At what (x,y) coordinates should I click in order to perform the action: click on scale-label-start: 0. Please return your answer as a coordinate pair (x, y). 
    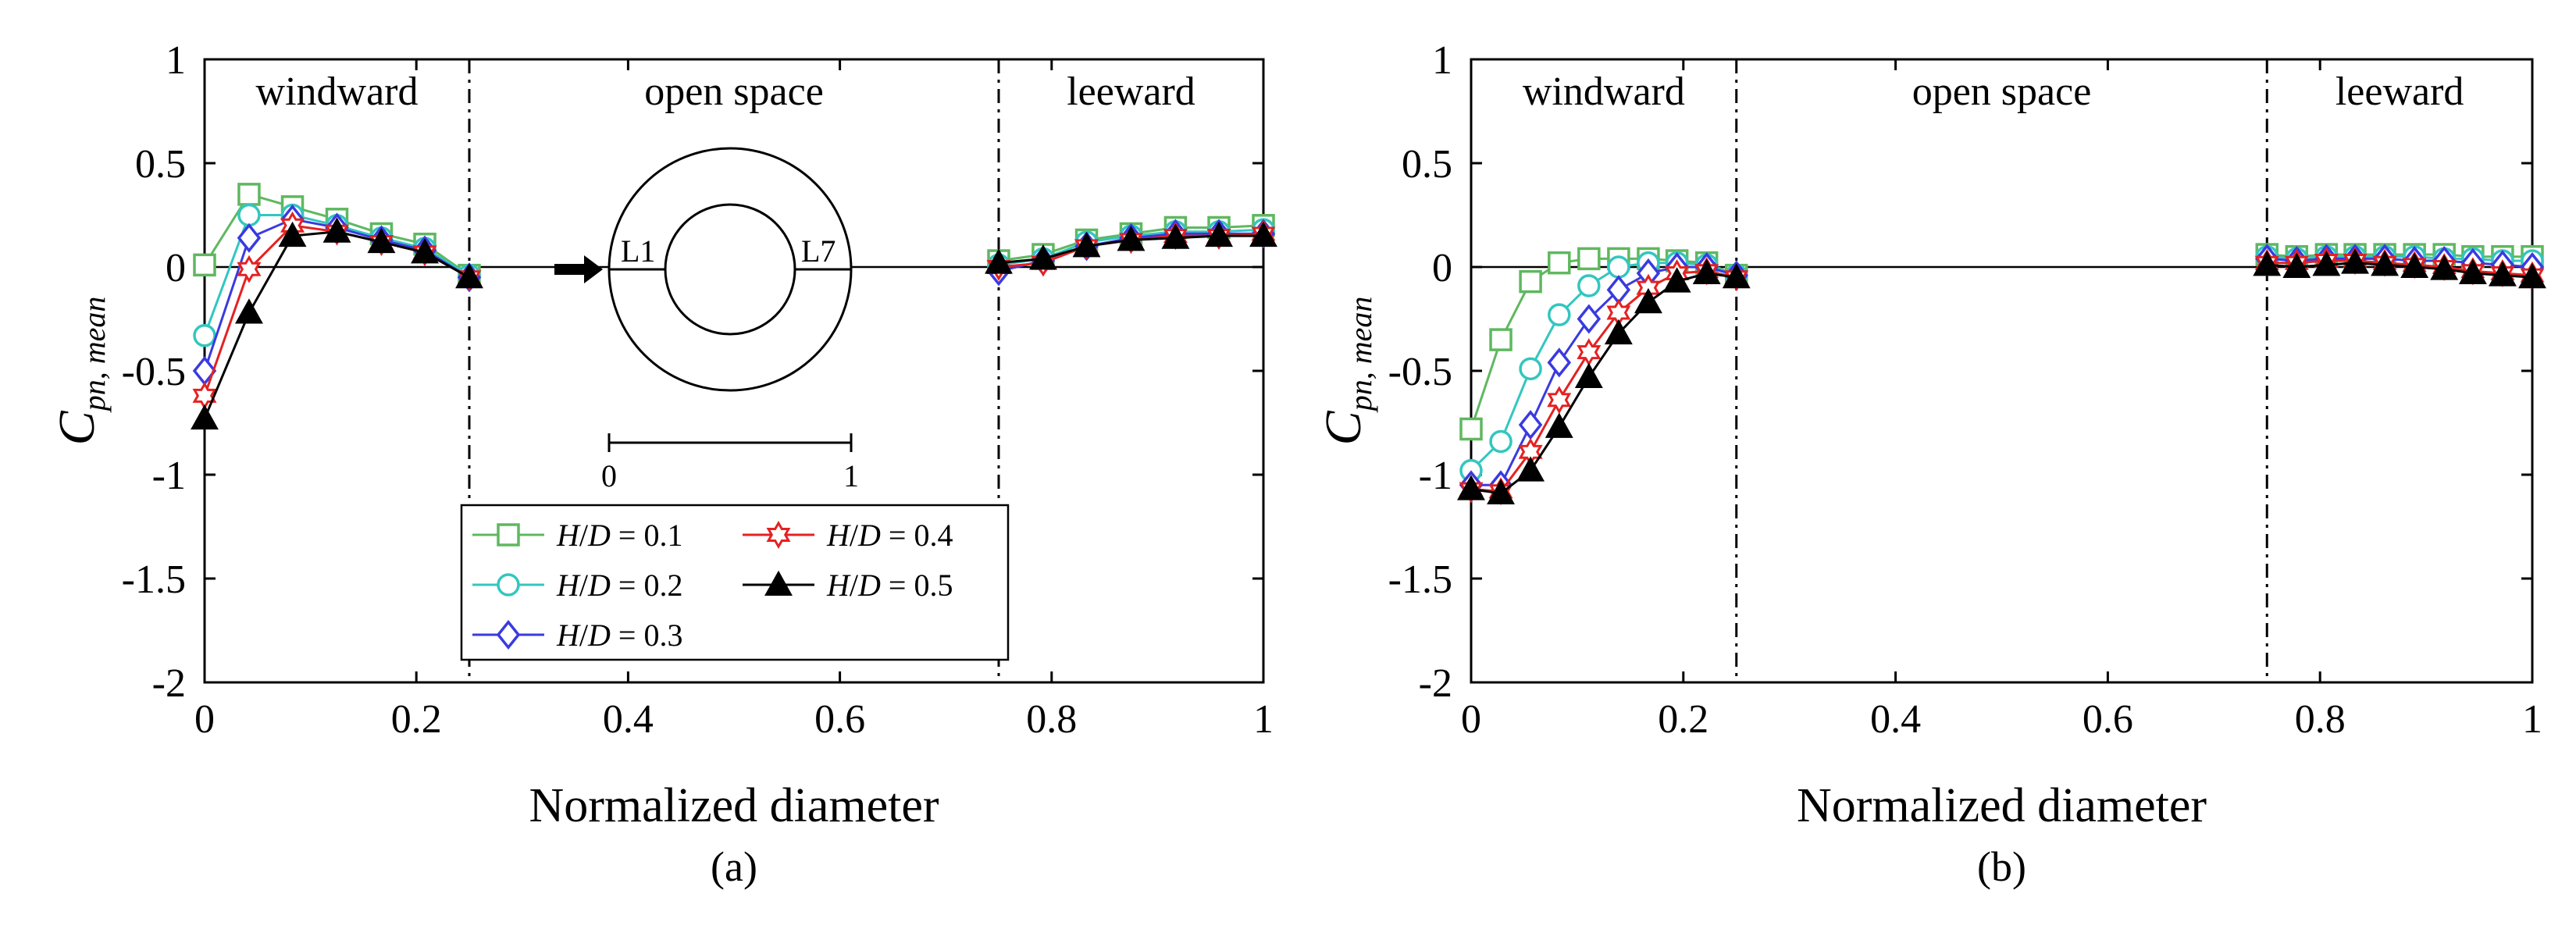
    Looking at the image, I should click on (609, 475).